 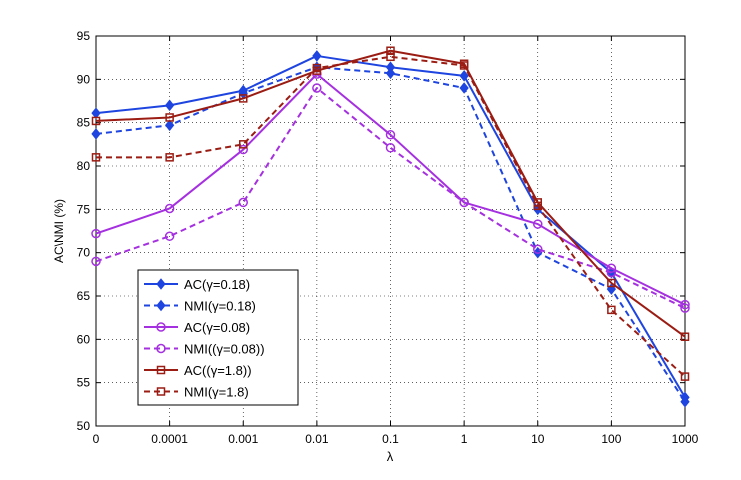 What do you see at coordinates (84, 209) in the screenshot?
I see `y-tick-label: 75` at bounding box center [84, 209].